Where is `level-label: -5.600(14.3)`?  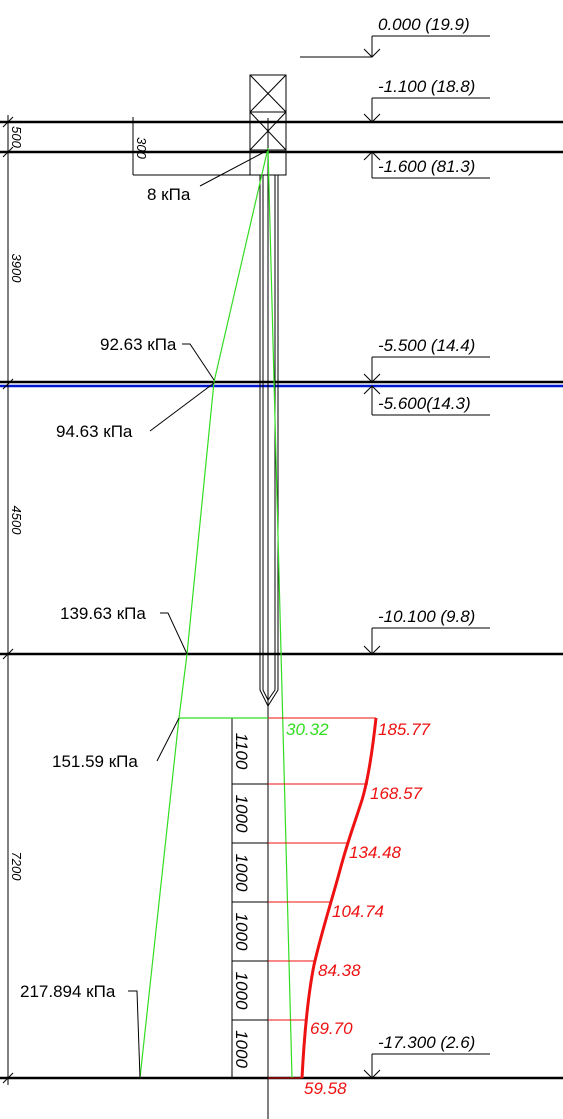 level-label: -5.600(14.3) is located at coordinates (424, 403).